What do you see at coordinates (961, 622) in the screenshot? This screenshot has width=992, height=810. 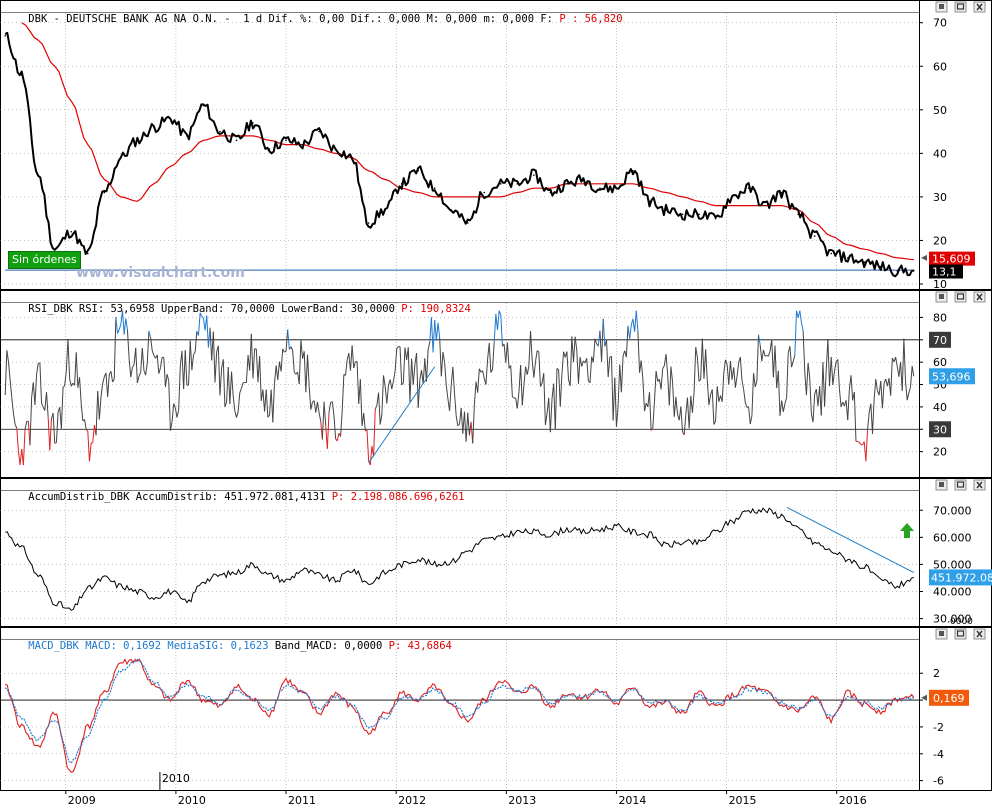 I see `accum-scale-suffix: 0000` at bounding box center [961, 622].